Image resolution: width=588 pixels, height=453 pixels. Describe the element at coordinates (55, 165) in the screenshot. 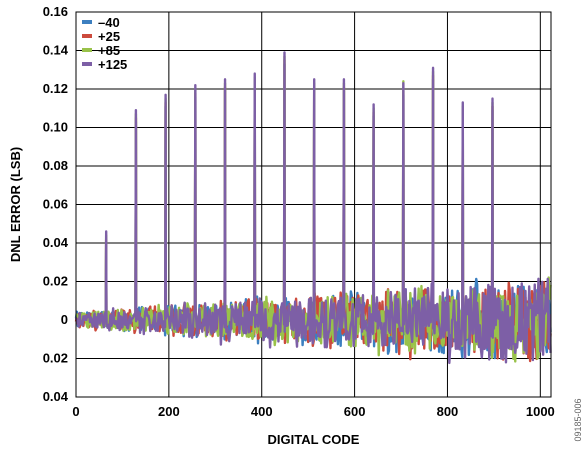

I see `y-tick-label: 0.08` at that location.